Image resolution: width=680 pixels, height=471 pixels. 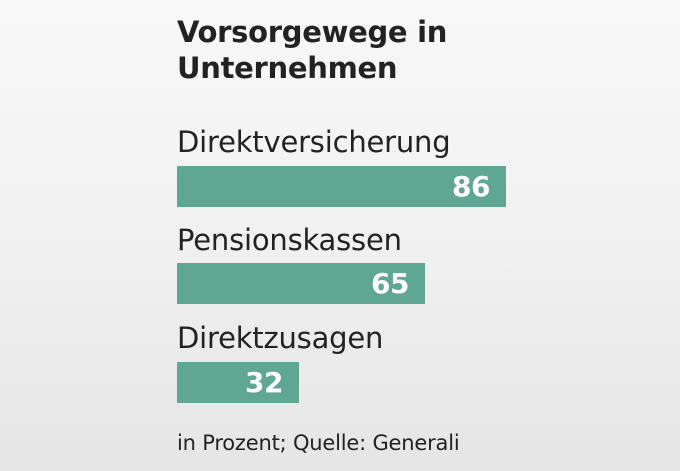 I want to click on bar-direktzusagen: 32, so click(x=238, y=382).